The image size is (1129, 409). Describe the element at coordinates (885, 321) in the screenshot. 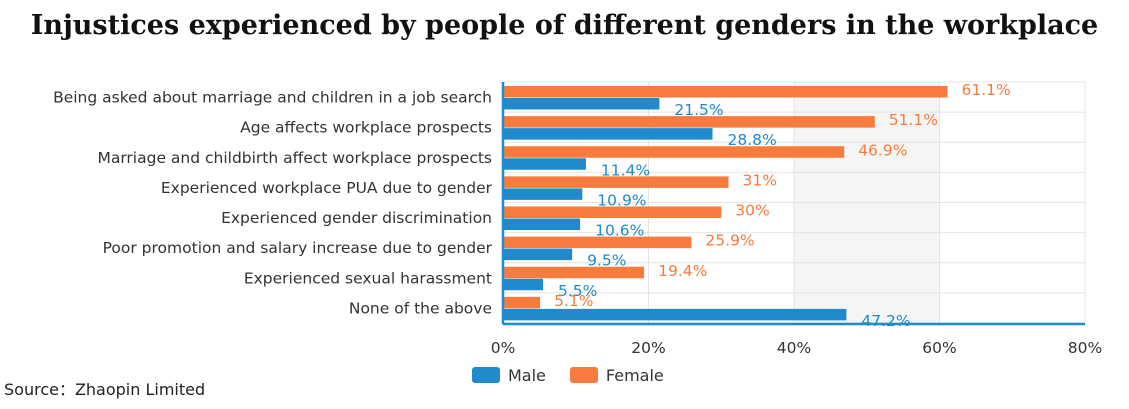

I see `data-label-male: 47.2%` at that location.